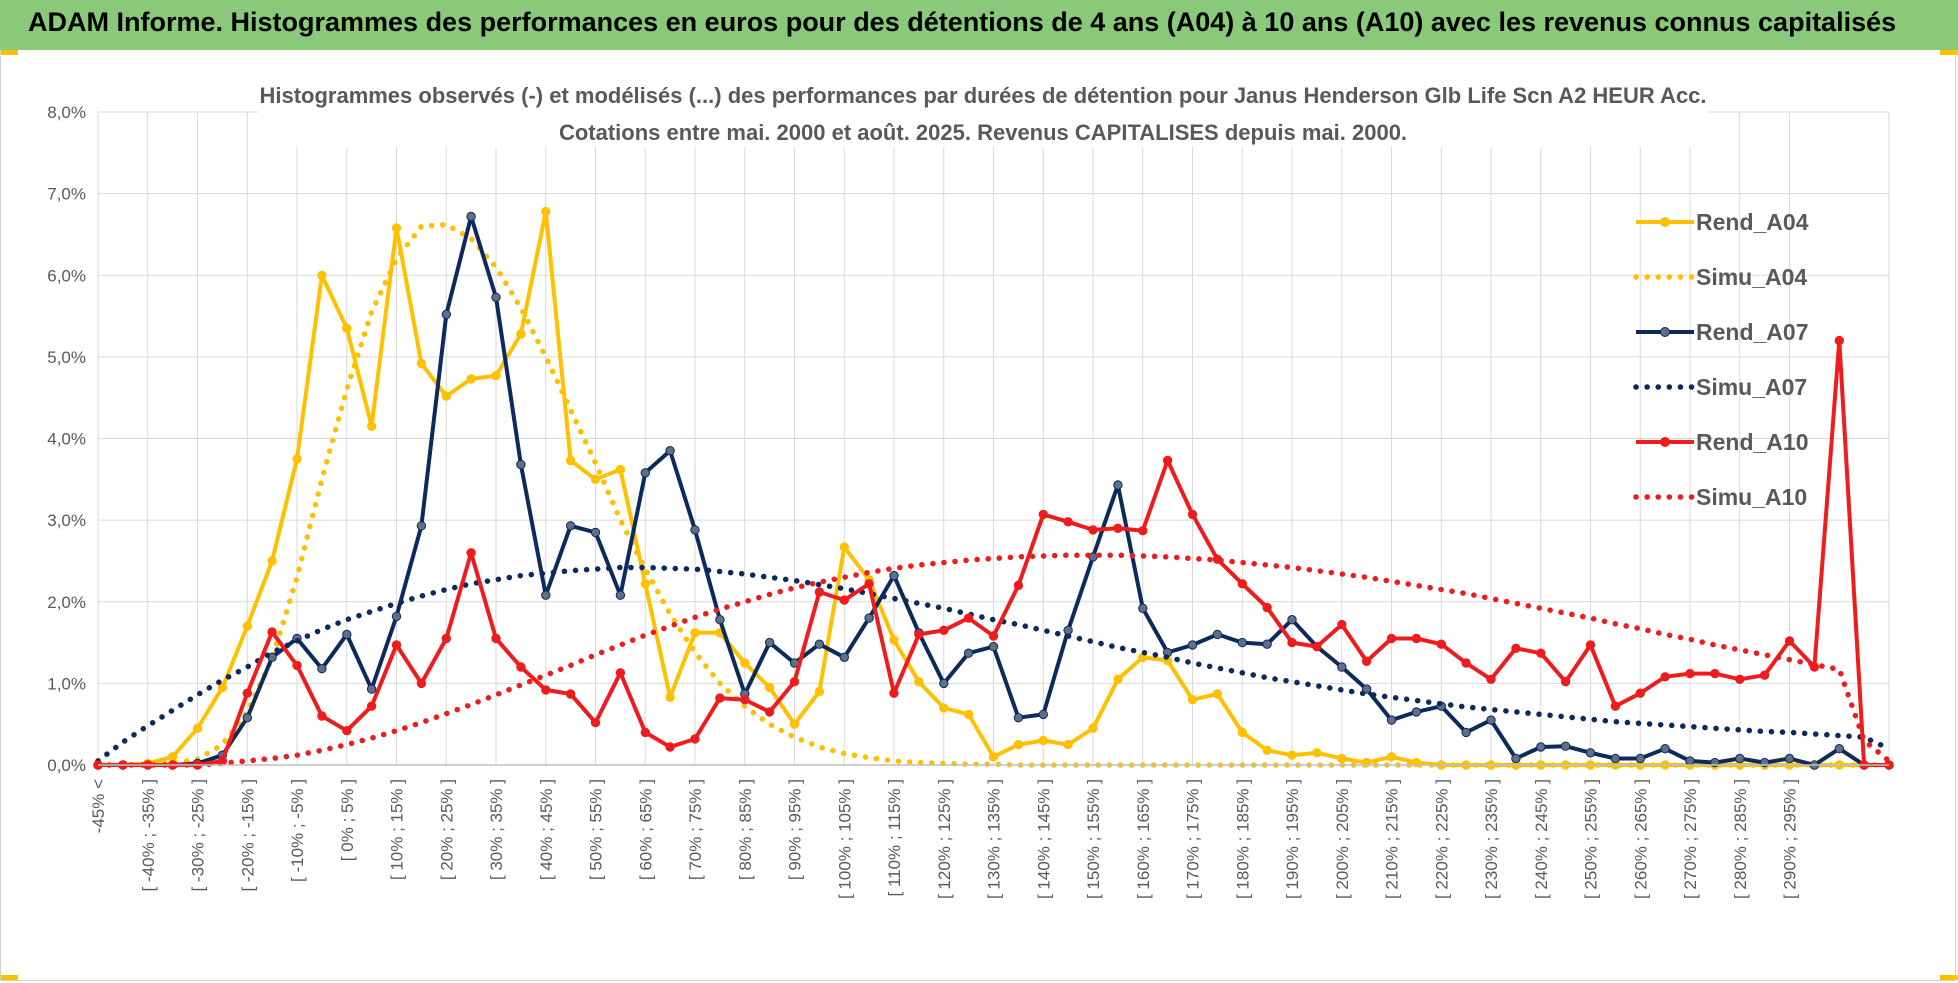  I want to click on x-tick-label: [ 260% ; 265% ], so click(1640, 839).